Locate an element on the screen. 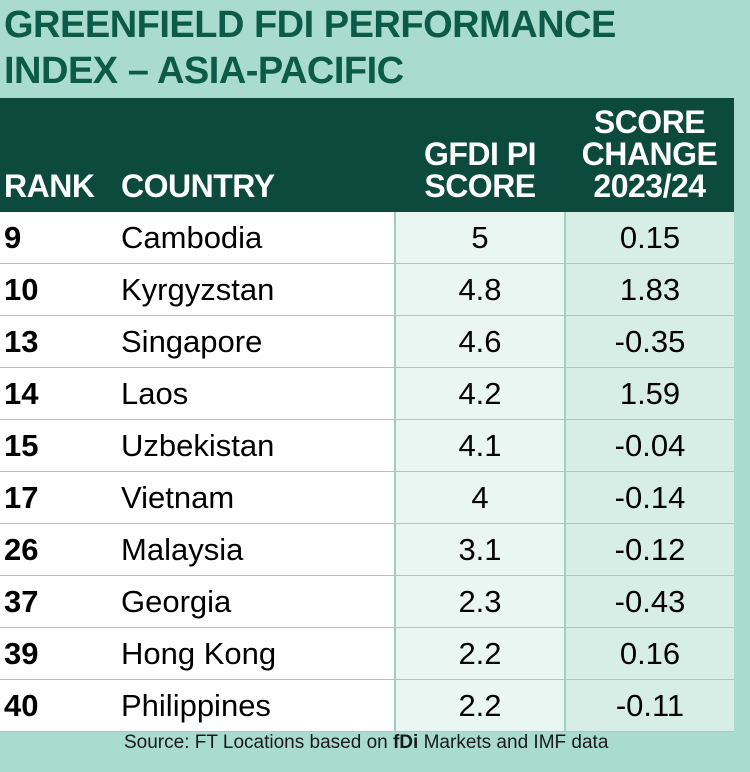 This screenshot has height=772, width=750. country-cell: Laos is located at coordinates (256, 393).